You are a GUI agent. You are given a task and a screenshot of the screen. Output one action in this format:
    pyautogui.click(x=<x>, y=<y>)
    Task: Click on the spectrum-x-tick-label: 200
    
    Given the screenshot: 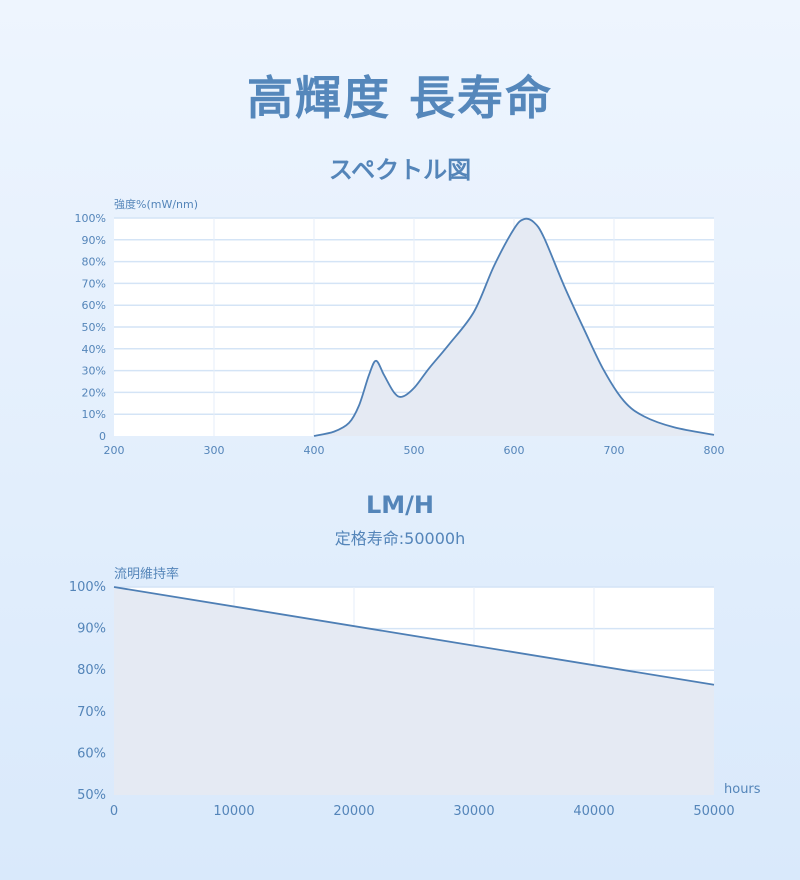 What is the action you would take?
    pyautogui.click(x=114, y=450)
    